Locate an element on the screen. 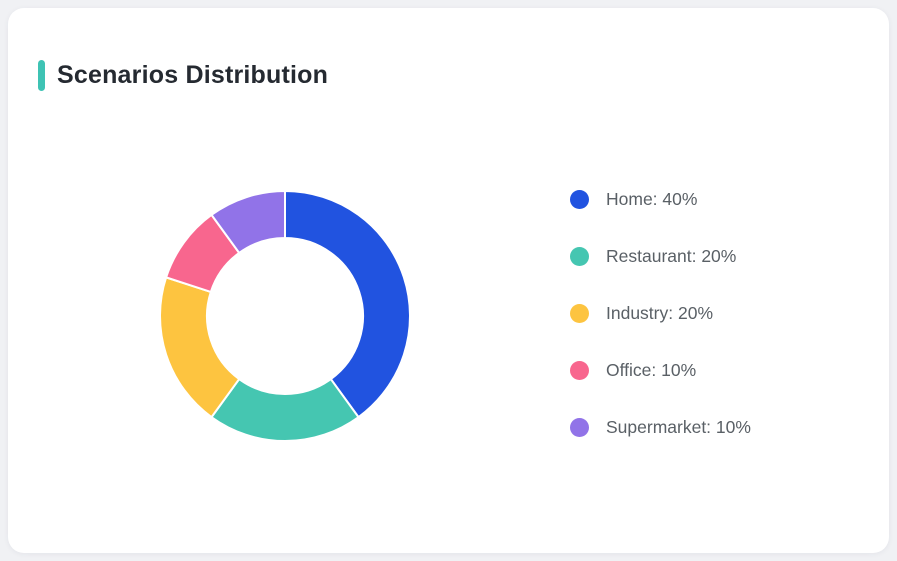  legend-item-home: Home: 40% is located at coordinates (660, 199).